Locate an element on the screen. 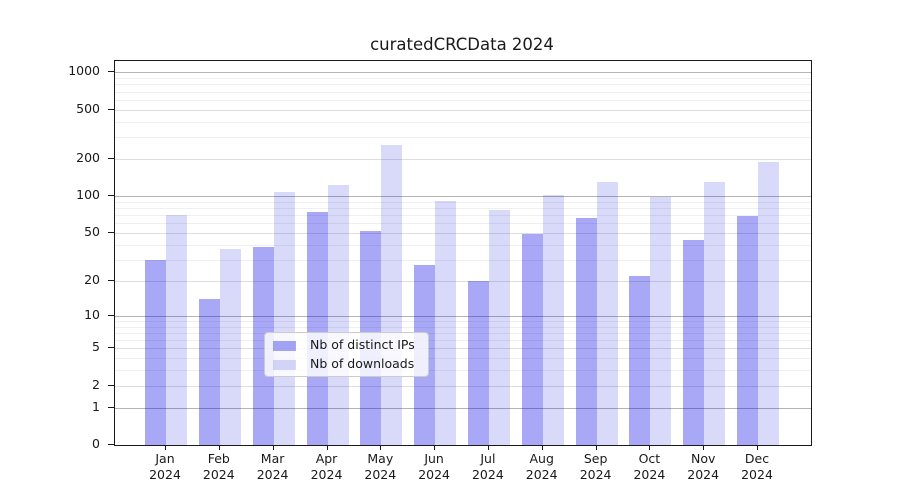 The height and width of the screenshot is (500, 900). y-tick-label-1: 1 is located at coordinates (96, 406).